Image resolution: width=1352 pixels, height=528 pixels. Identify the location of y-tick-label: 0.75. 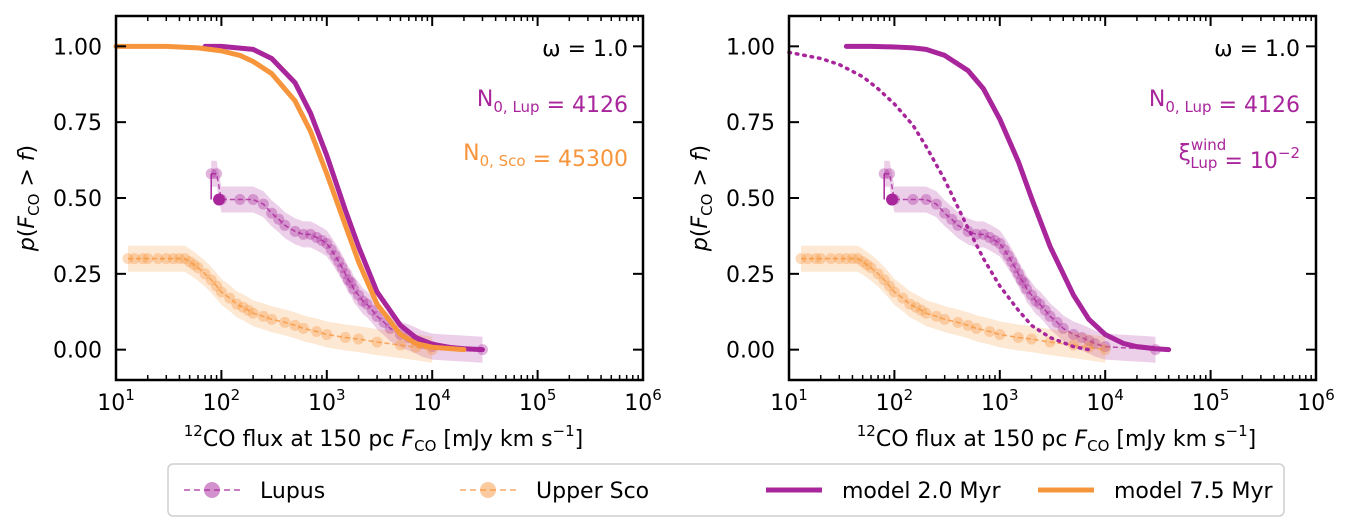
(77, 123).